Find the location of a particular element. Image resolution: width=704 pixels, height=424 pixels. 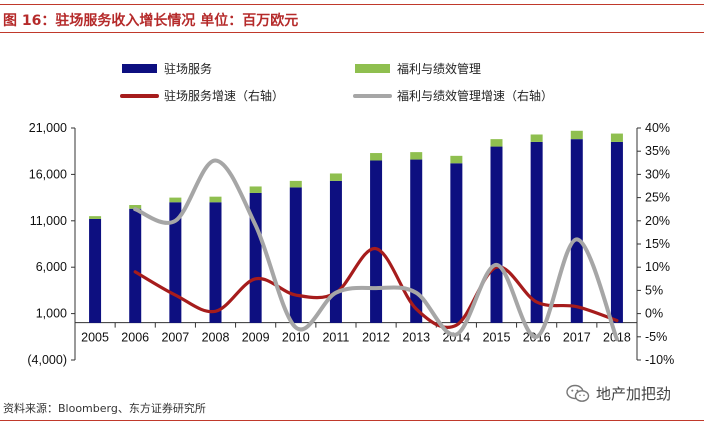

y-left-tick-label: (4,000) is located at coordinates (47, 360).